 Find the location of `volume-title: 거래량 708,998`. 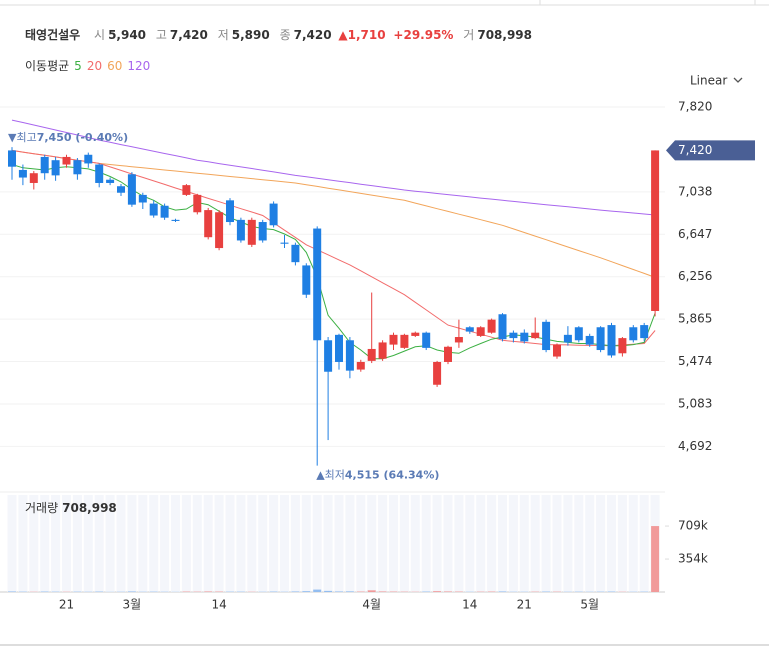

volume-title: 거래량 708,998 is located at coordinates (71, 508).